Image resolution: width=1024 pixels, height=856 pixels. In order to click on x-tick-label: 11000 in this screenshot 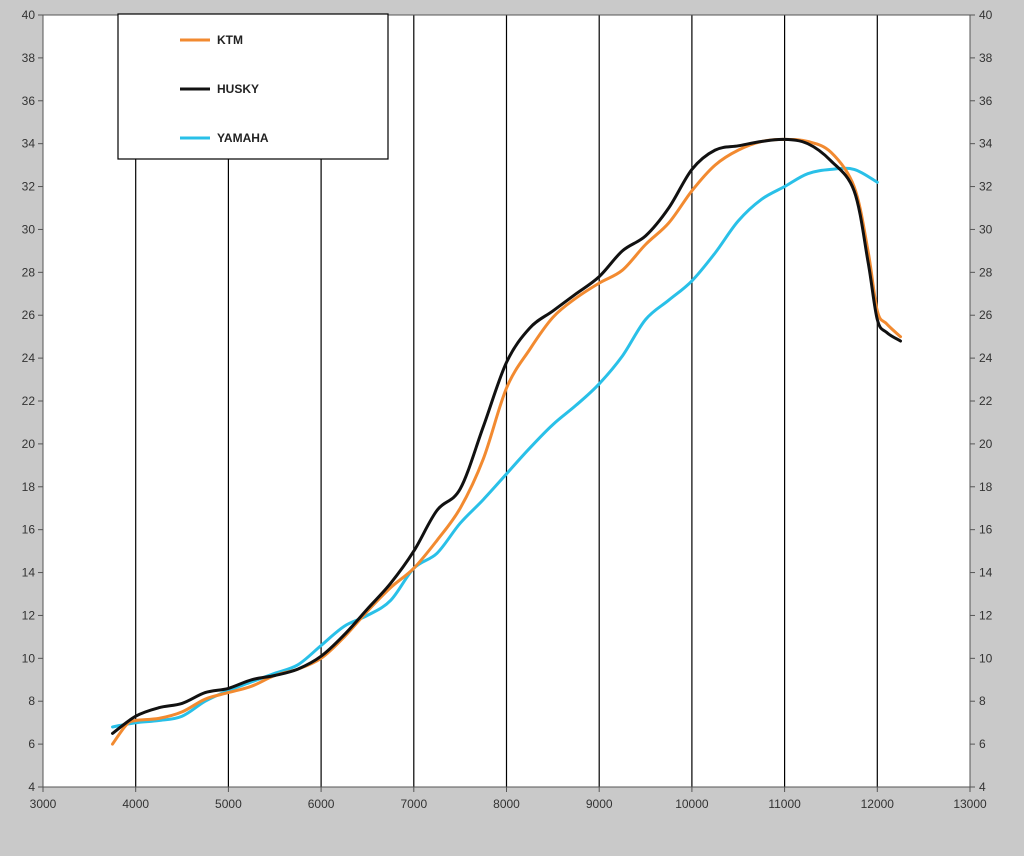, I will do `click(784, 804)`.